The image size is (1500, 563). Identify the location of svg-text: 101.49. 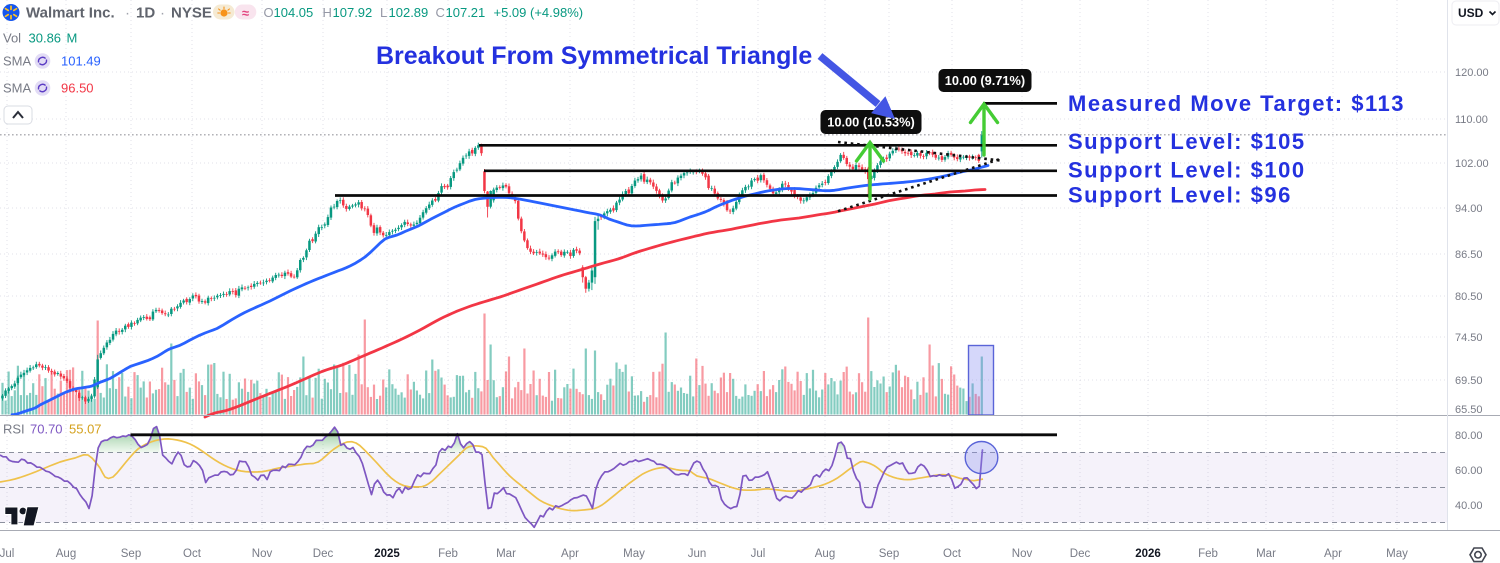
(81, 61).